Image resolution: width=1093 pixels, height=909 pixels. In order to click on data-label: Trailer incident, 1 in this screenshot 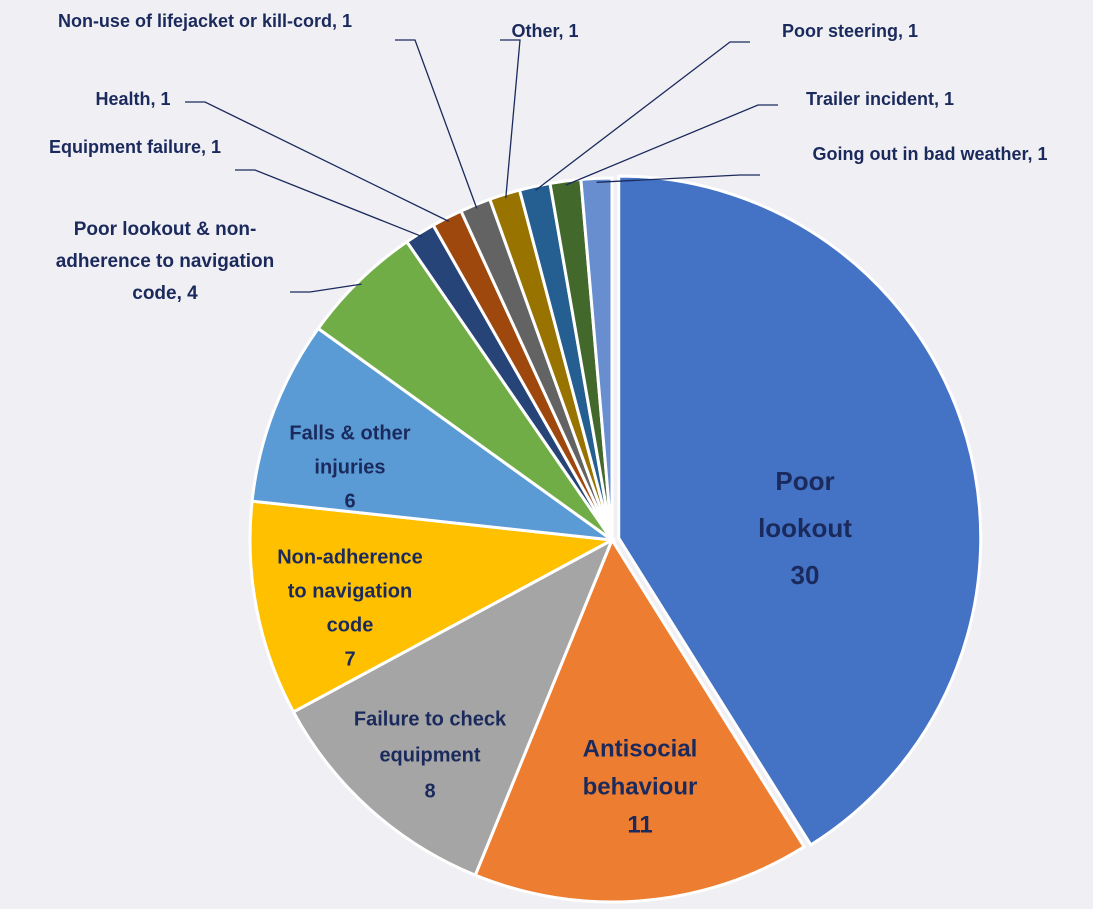, I will do `click(880, 99)`.